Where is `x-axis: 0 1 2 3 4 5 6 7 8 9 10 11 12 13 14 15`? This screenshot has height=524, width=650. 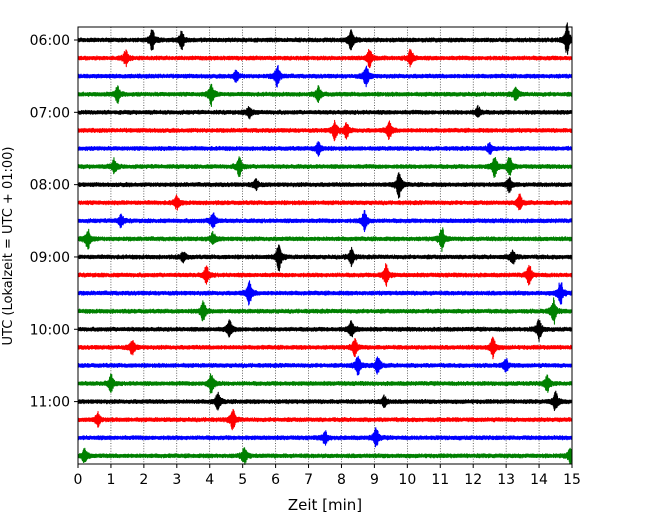
x-axis: 0 1 2 3 4 5 6 7 8 9 10 11 12 13 14 15 is located at coordinates (327, 476).